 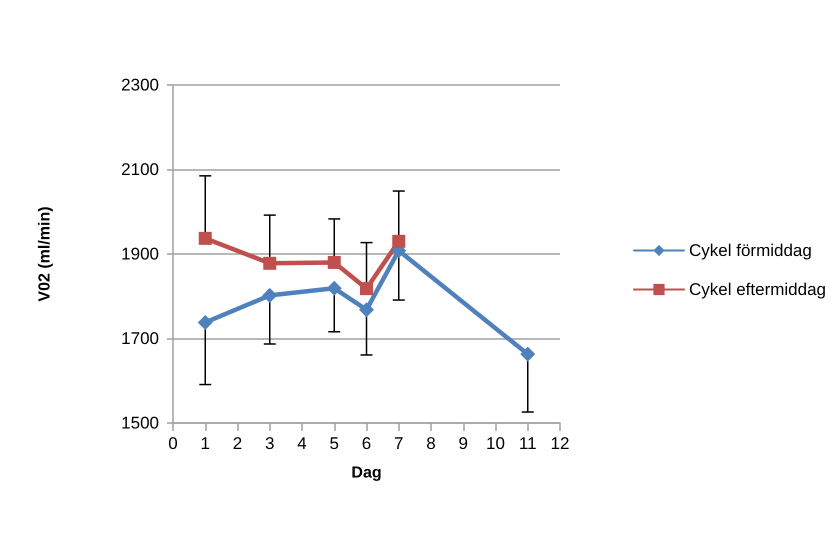 I want to click on x-tick-label: 11, so click(x=527, y=443).